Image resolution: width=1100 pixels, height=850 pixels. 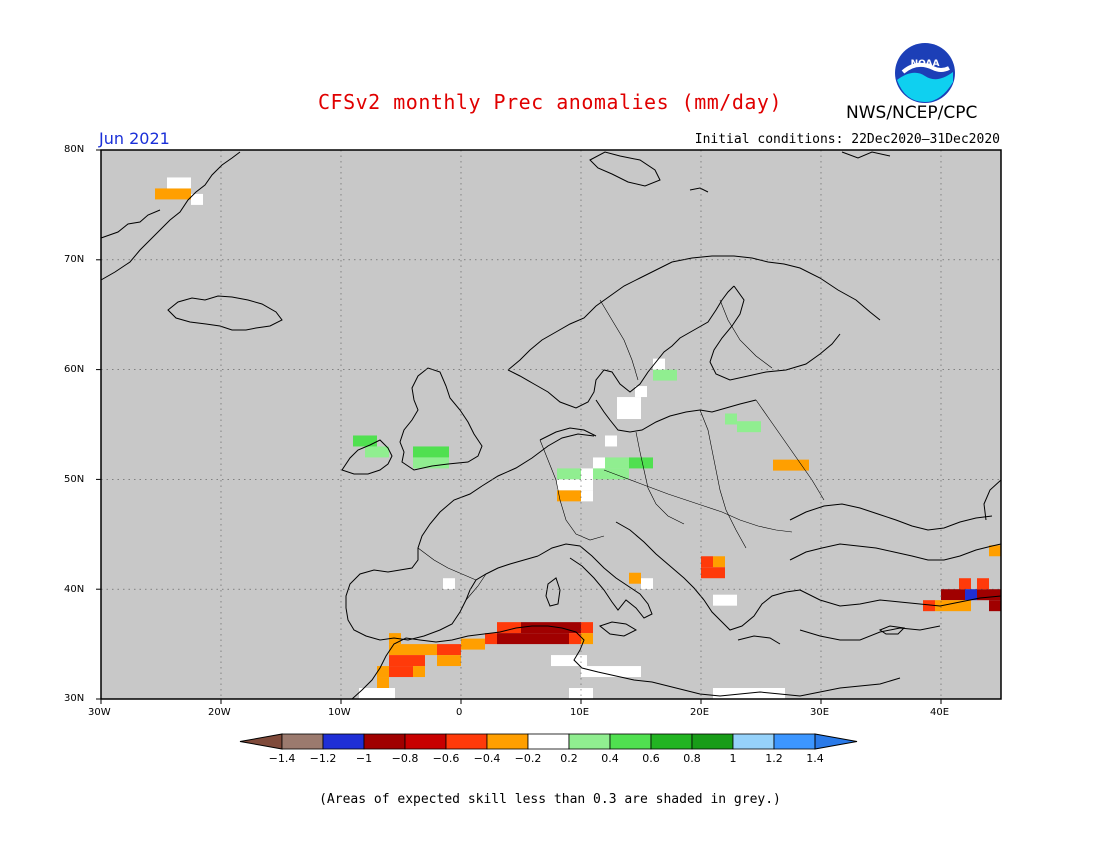 What do you see at coordinates (925, 64) in the screenshot?
I see `svg-text: NOAA` at bounding box center [925, 64].